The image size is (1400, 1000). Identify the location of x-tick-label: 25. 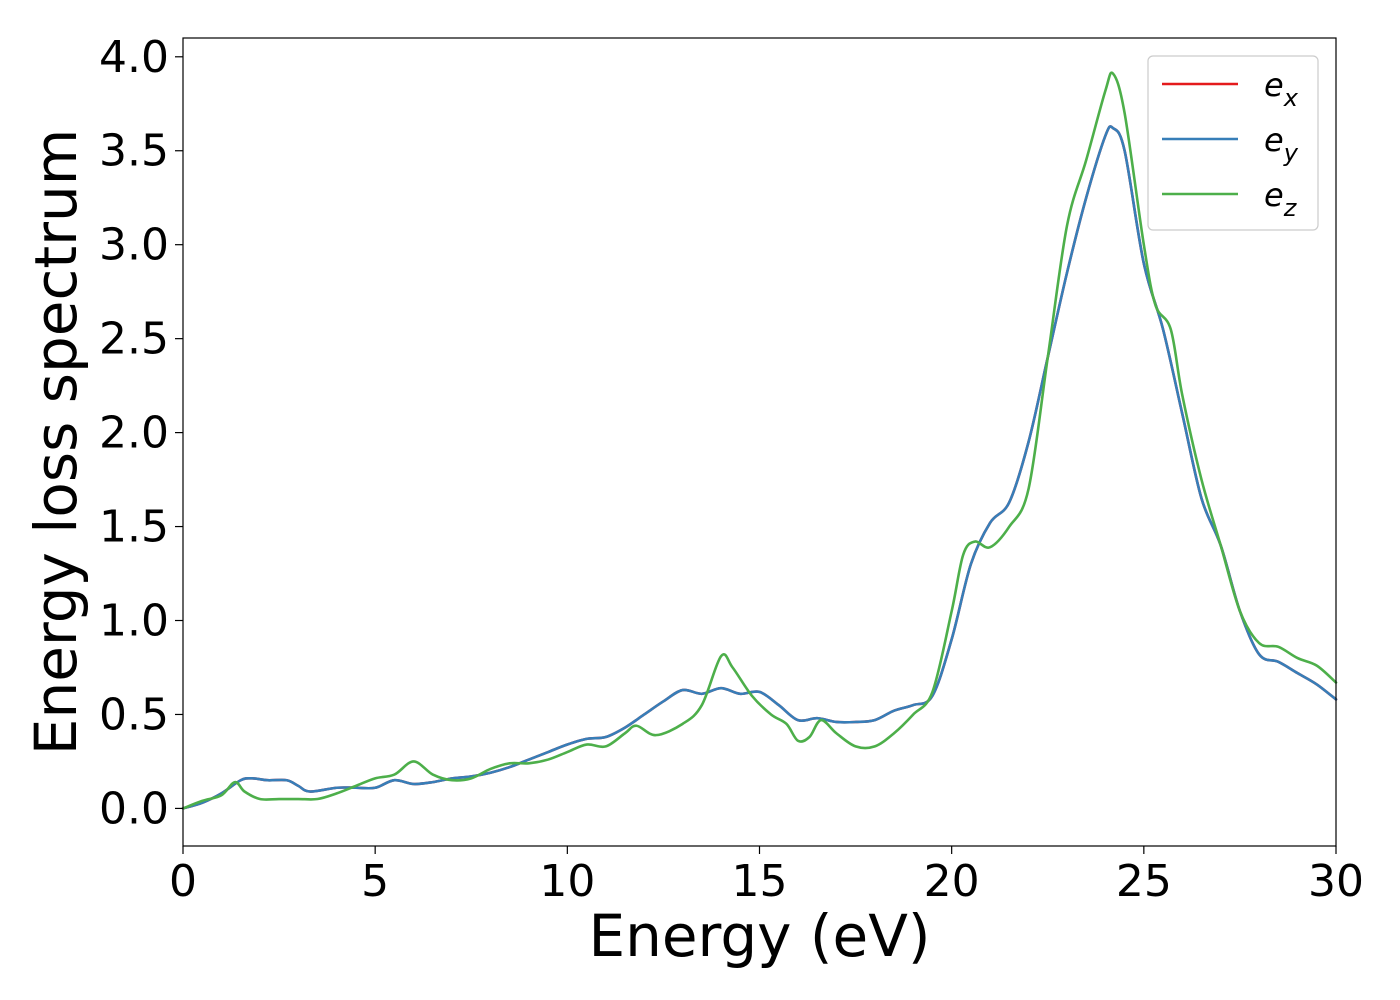
(1144, 881).